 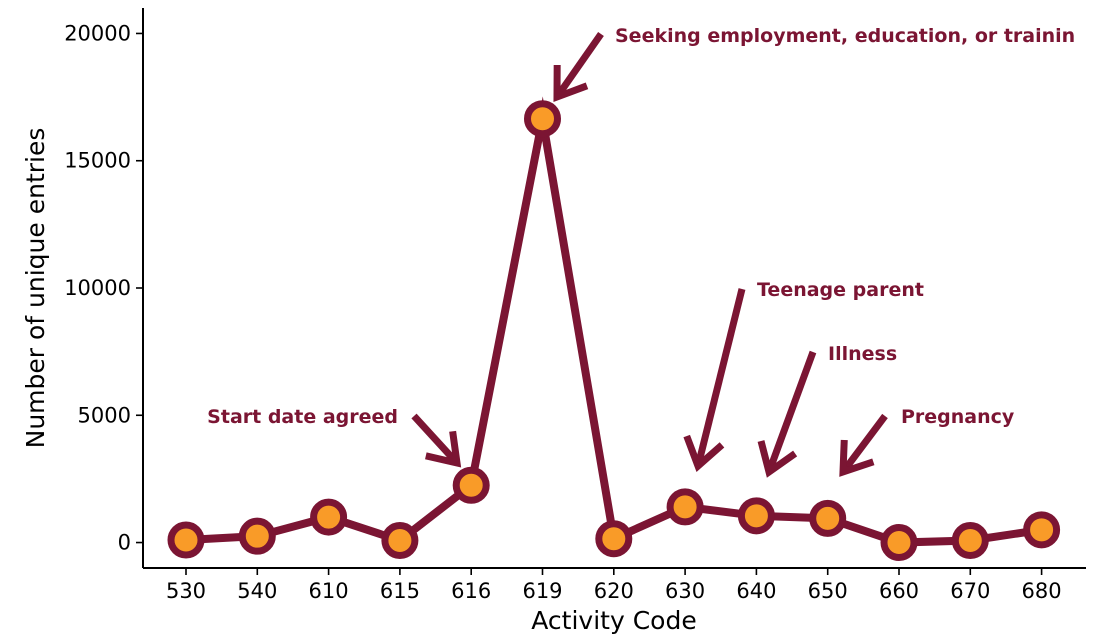 I want to click on x-tick-label: 616, so click(x=471, y=591).